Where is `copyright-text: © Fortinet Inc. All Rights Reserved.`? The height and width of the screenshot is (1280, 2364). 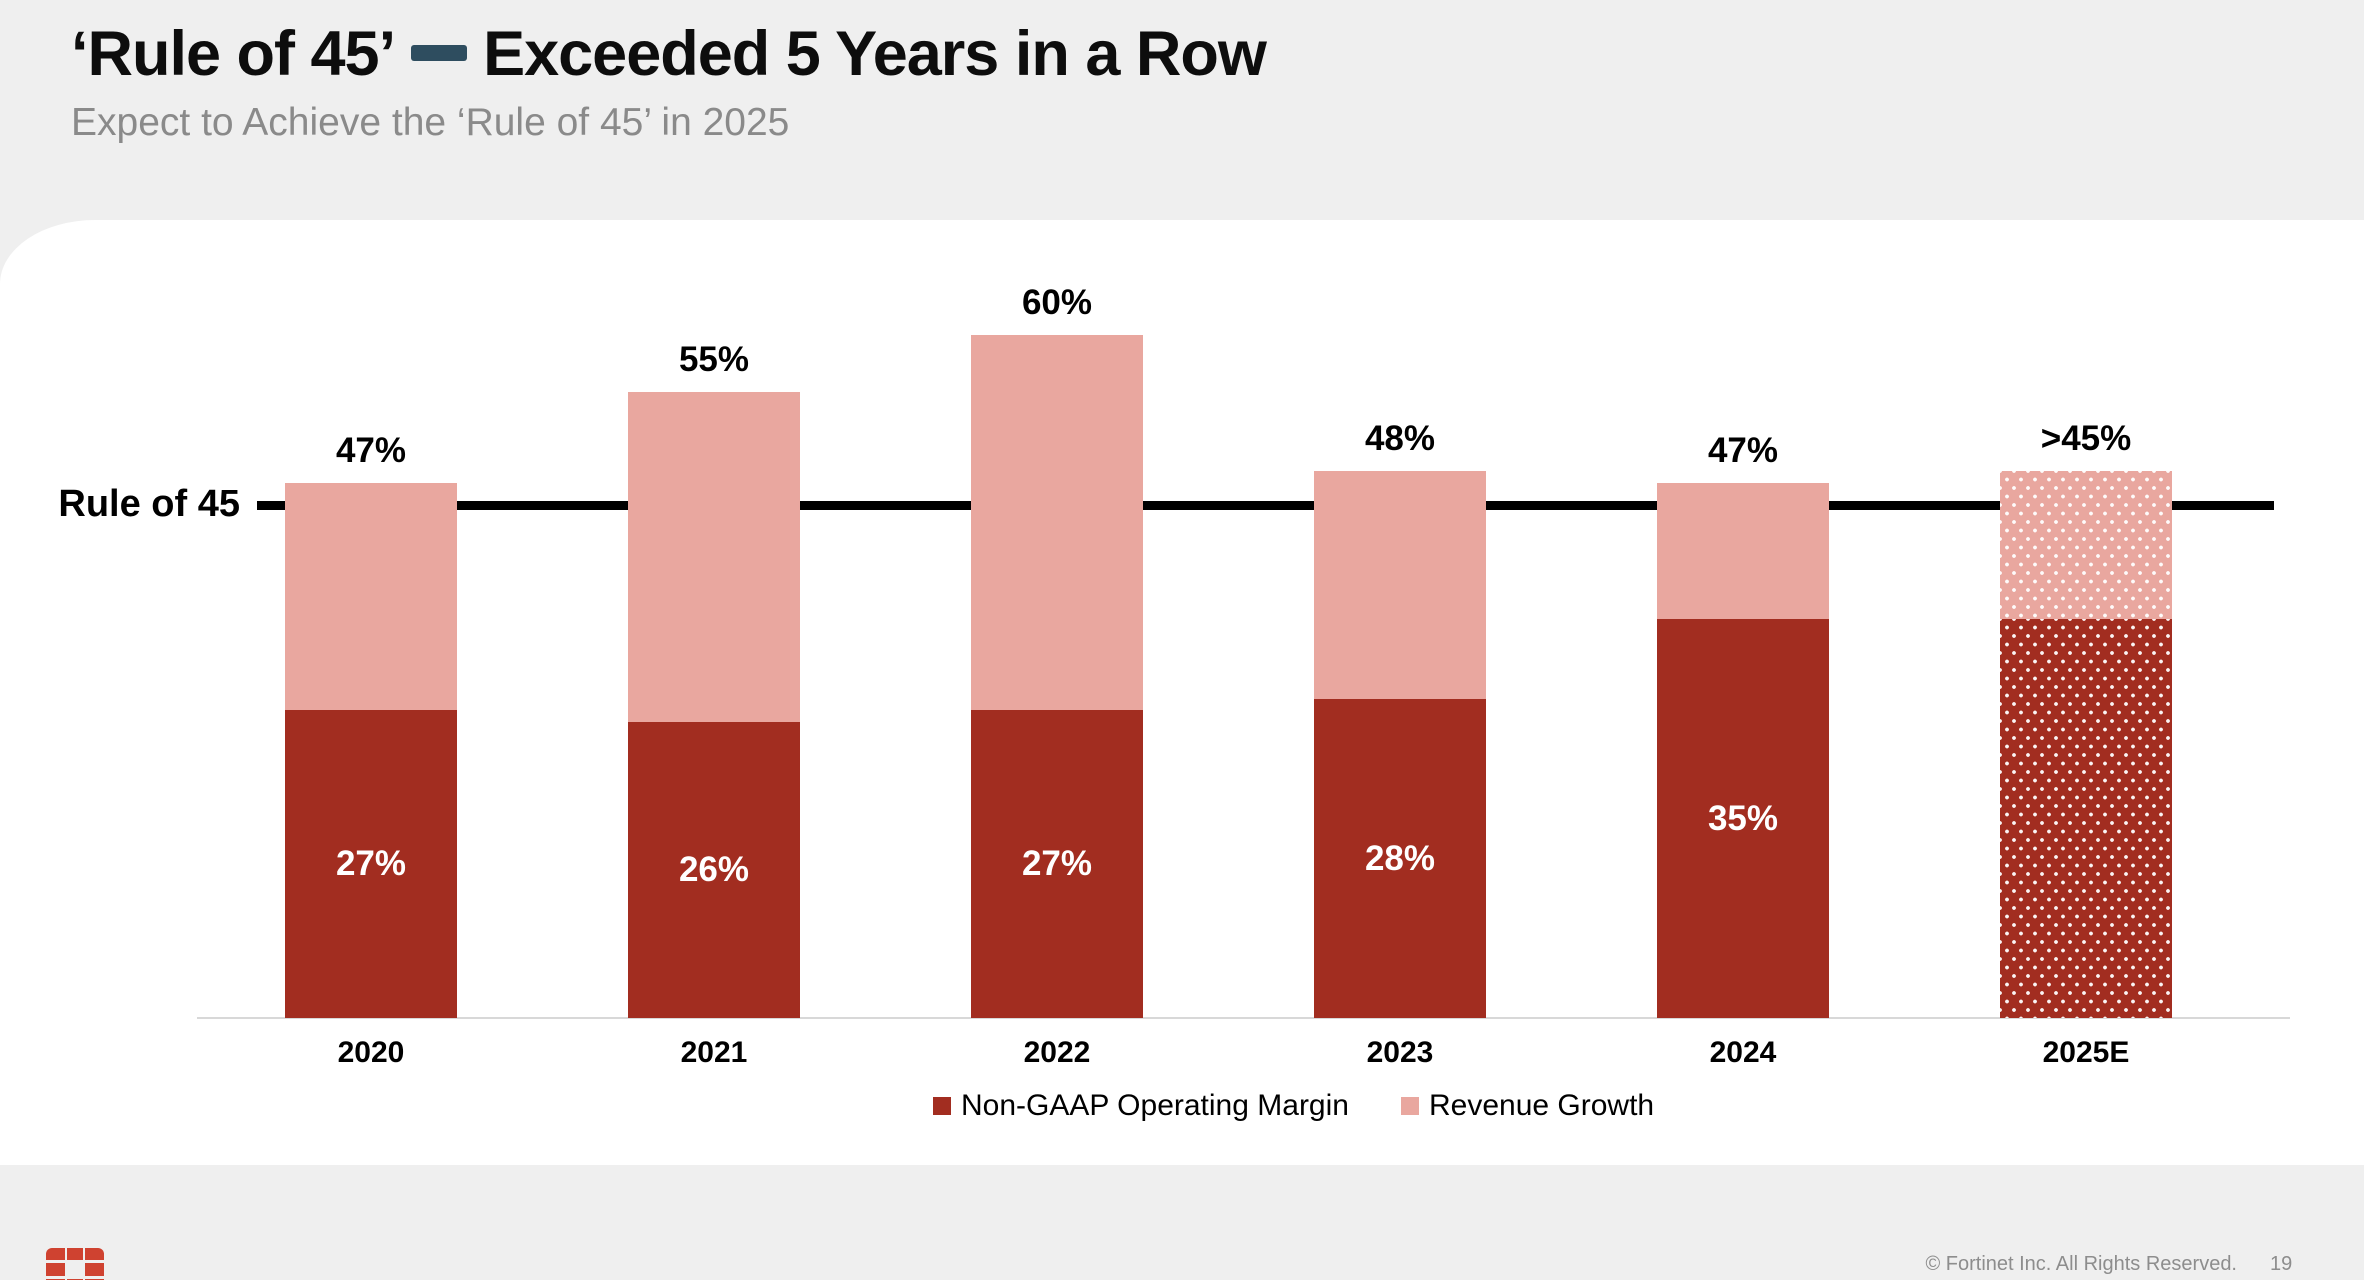
copyright-text: © Fortinet Inc. All Rights Reserved. is located at coordinates (2081, 1264).